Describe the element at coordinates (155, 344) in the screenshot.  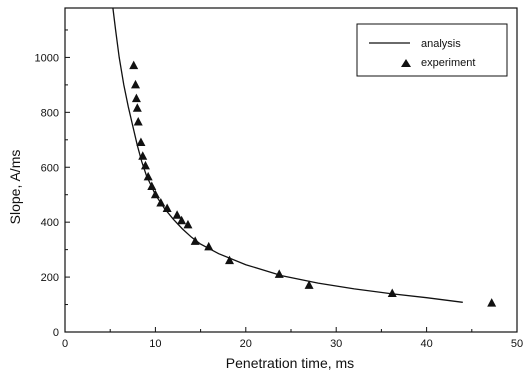
I see `x-tick-label: 10` at that location.